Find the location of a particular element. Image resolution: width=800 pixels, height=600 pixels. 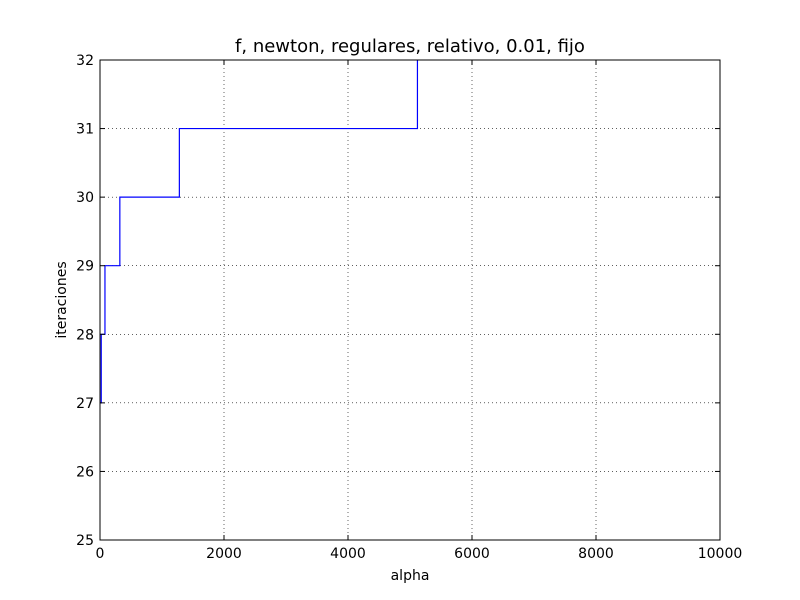

y-tick-label: 27 is located at coordinates (85, 404).